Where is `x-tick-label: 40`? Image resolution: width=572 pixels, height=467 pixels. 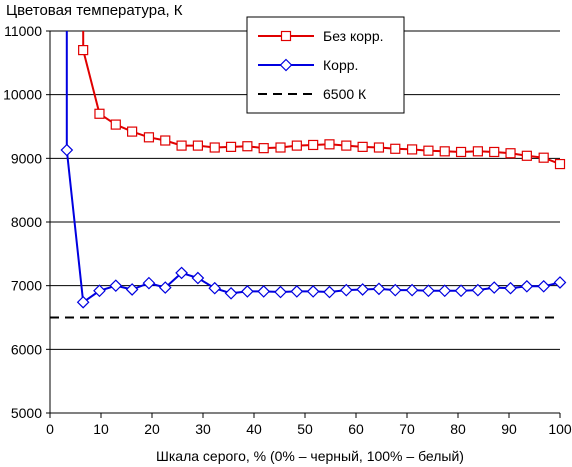
x-tick-label: 40 is located at coordinates (254, 429).